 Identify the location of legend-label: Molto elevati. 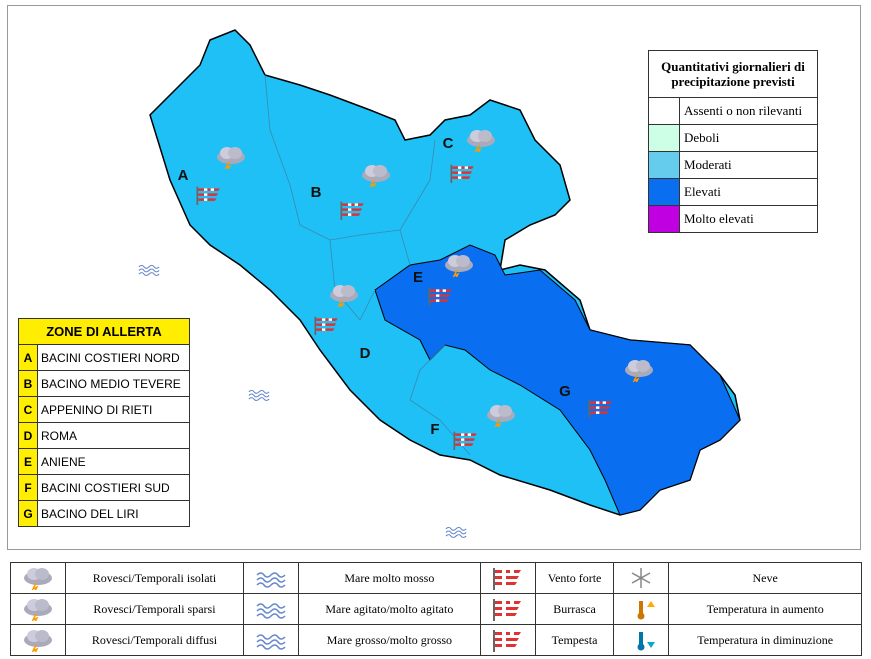
(748, 219).